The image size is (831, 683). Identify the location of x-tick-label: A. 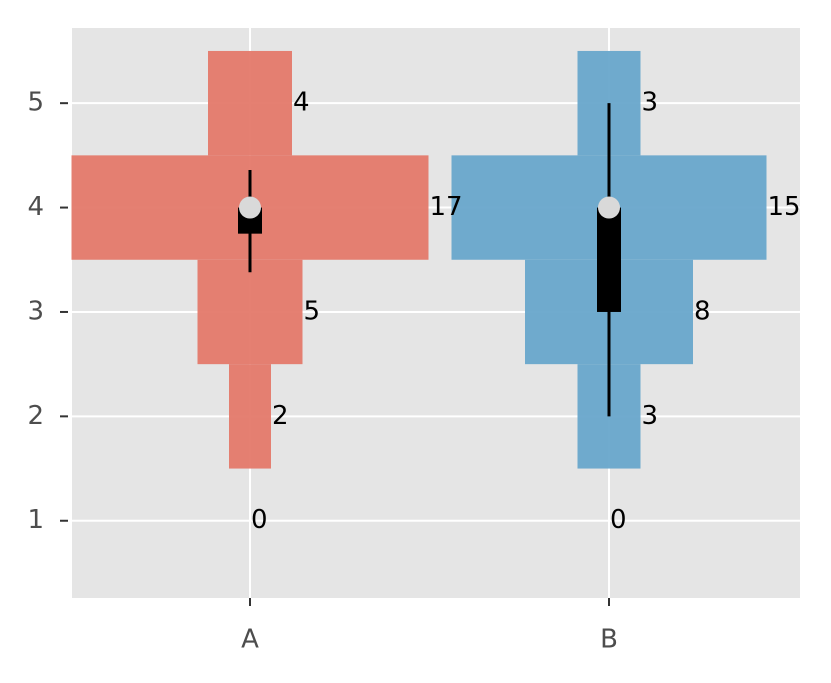
(250, 640).